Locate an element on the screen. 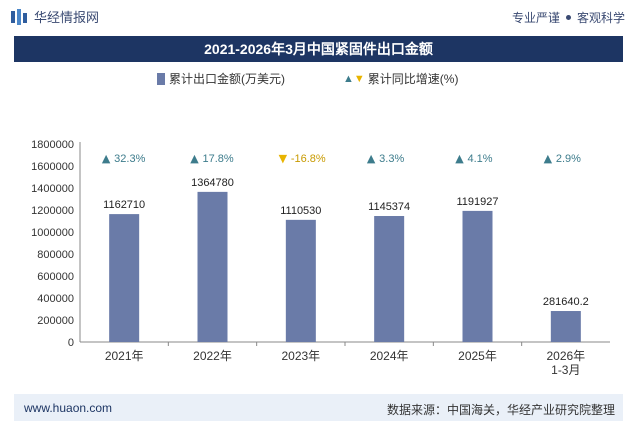 This screenshot has width=637, height=437. chart-title: 2021-2026年3月中国紧固件出口金额 is located at coordinates (318, 49).